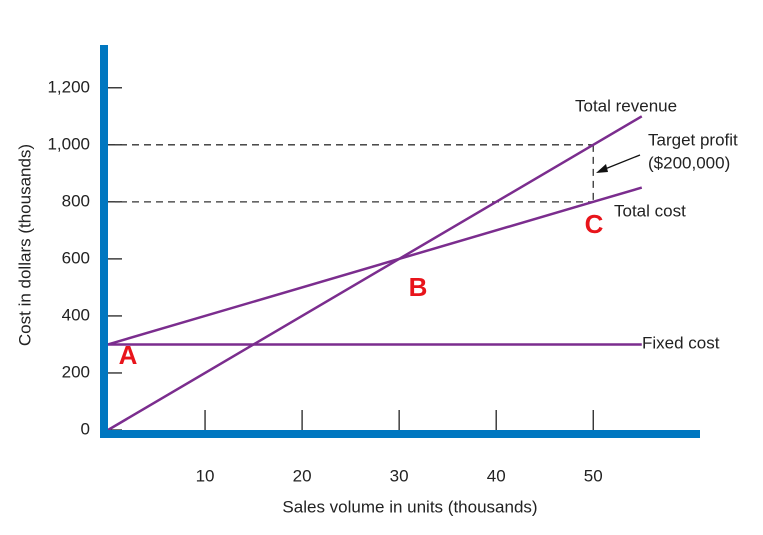 Image resolution: width=763 pixels, height=535 pixels. Describe the element at coordinates (24, 245) in the screenshot. I see `y-axis-label: Cost in dollars (thousands)` at that location.